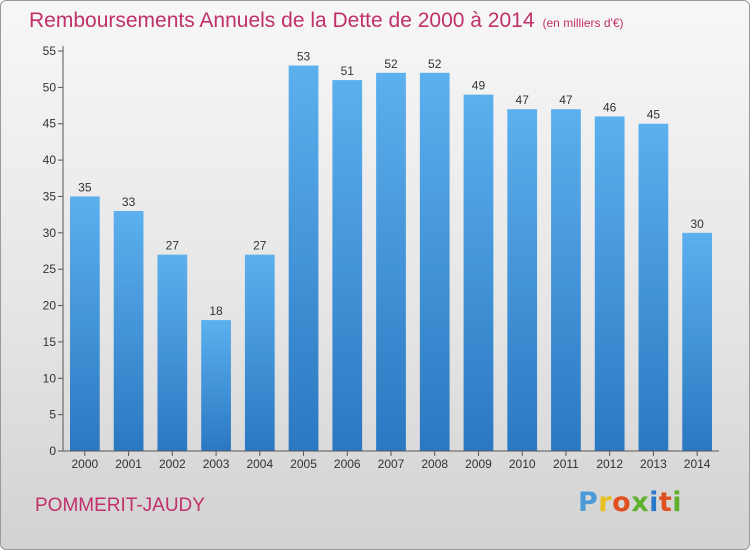 The height and width of the screenshot is (550, 750). Describe the element at coordinates (50, 269) in the screenshot. I see `y-tick-label-25: 25` at that location.